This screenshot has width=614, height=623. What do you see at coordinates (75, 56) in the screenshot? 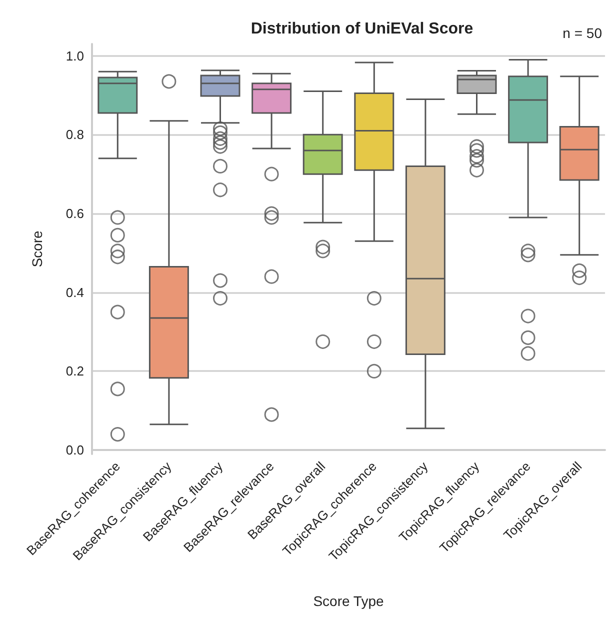
I see `y-tick-label: 1.0` at bounding box center [75, 56].